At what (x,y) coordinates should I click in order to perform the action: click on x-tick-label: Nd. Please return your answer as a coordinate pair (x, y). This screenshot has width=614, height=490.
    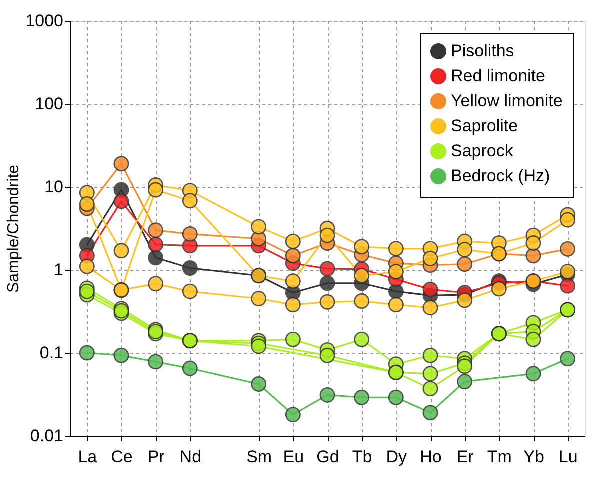
    Looking at the image, I should click on (191, 457).